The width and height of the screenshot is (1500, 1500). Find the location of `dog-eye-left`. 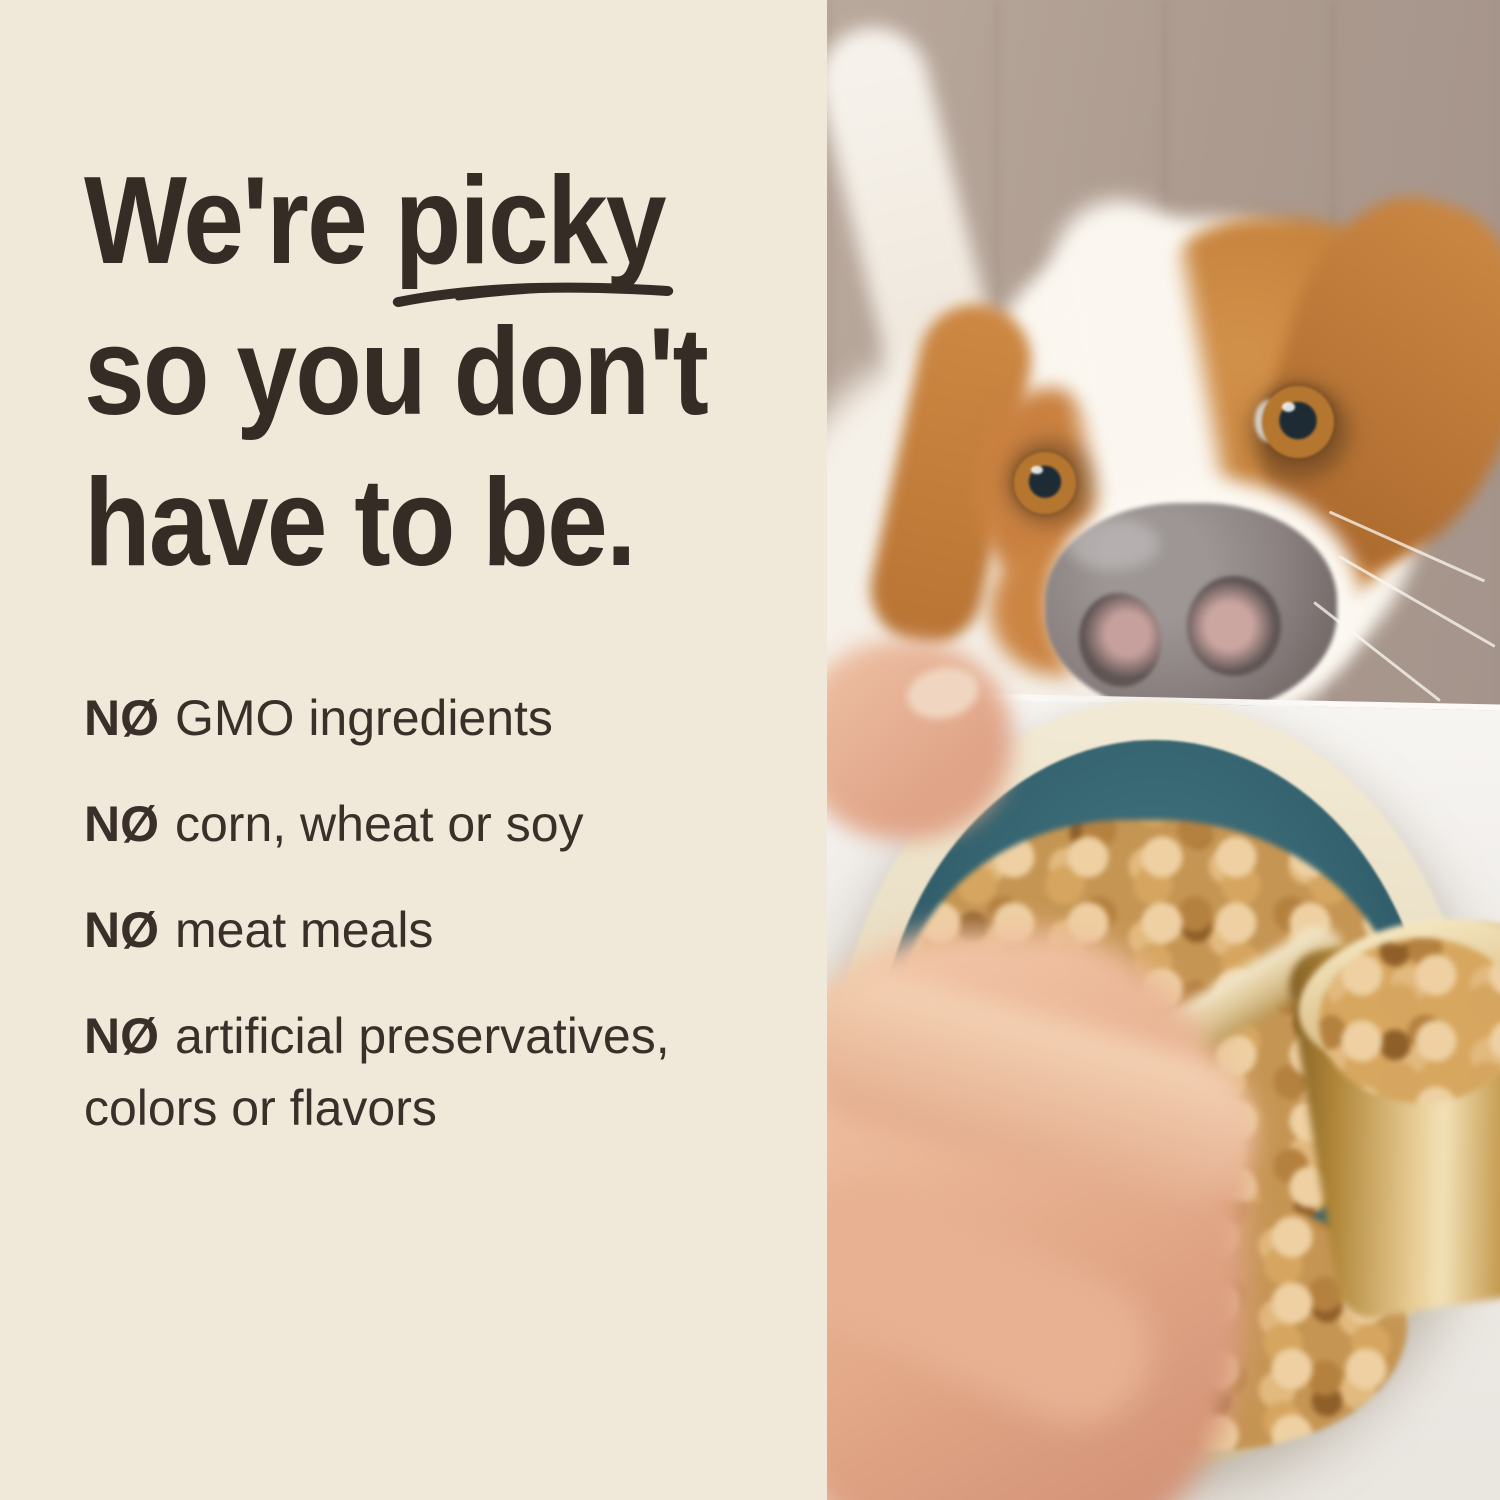

dog-eye-left is located at coordinates (1045, 483).